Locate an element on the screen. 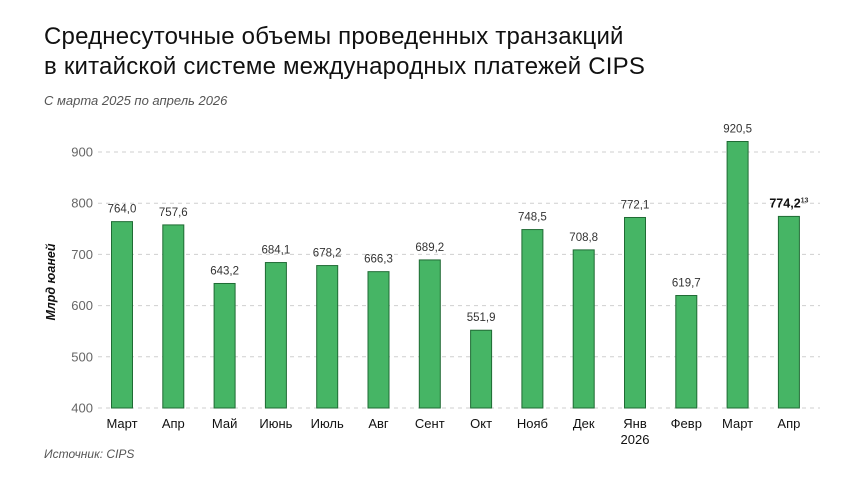  x-tick-label: Май is located at coordinates (224, 423).